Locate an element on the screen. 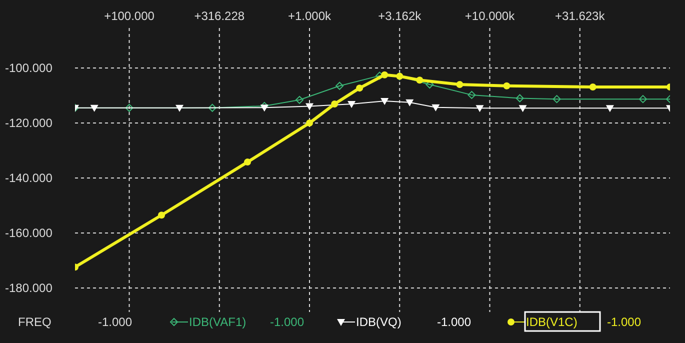  x-tick-label: +31.623k is located at coordinates (580, 16).